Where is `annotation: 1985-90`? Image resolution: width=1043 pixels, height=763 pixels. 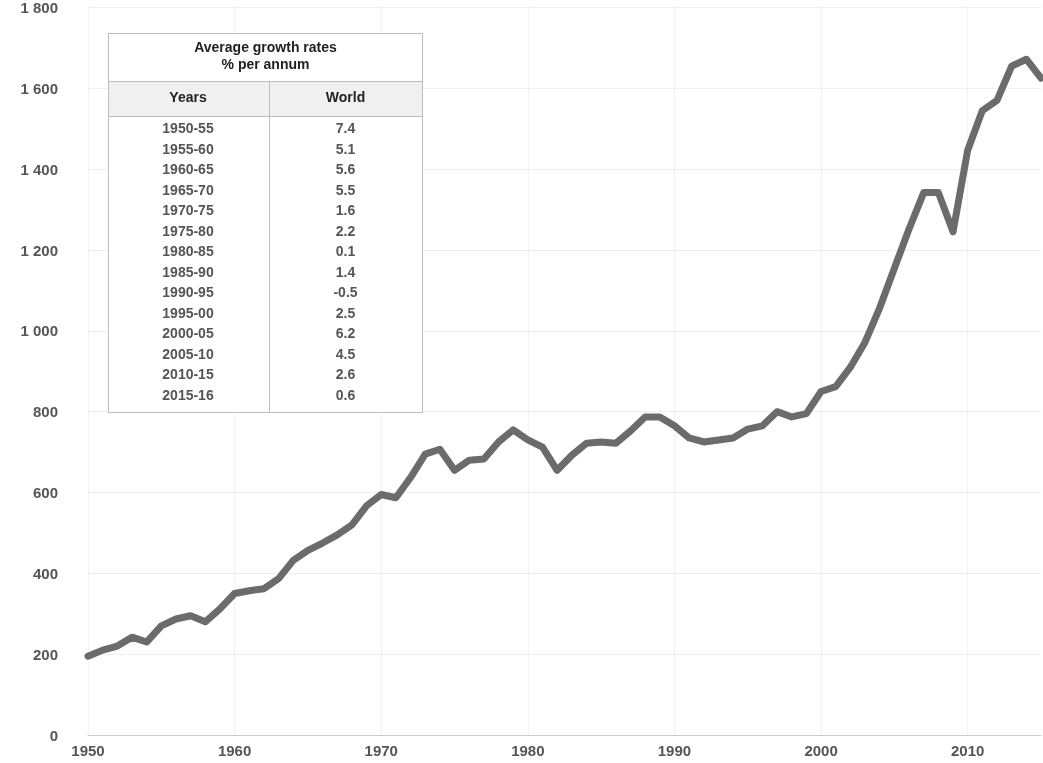
annotation: 1985-90 is located at coordinates (188, 271).